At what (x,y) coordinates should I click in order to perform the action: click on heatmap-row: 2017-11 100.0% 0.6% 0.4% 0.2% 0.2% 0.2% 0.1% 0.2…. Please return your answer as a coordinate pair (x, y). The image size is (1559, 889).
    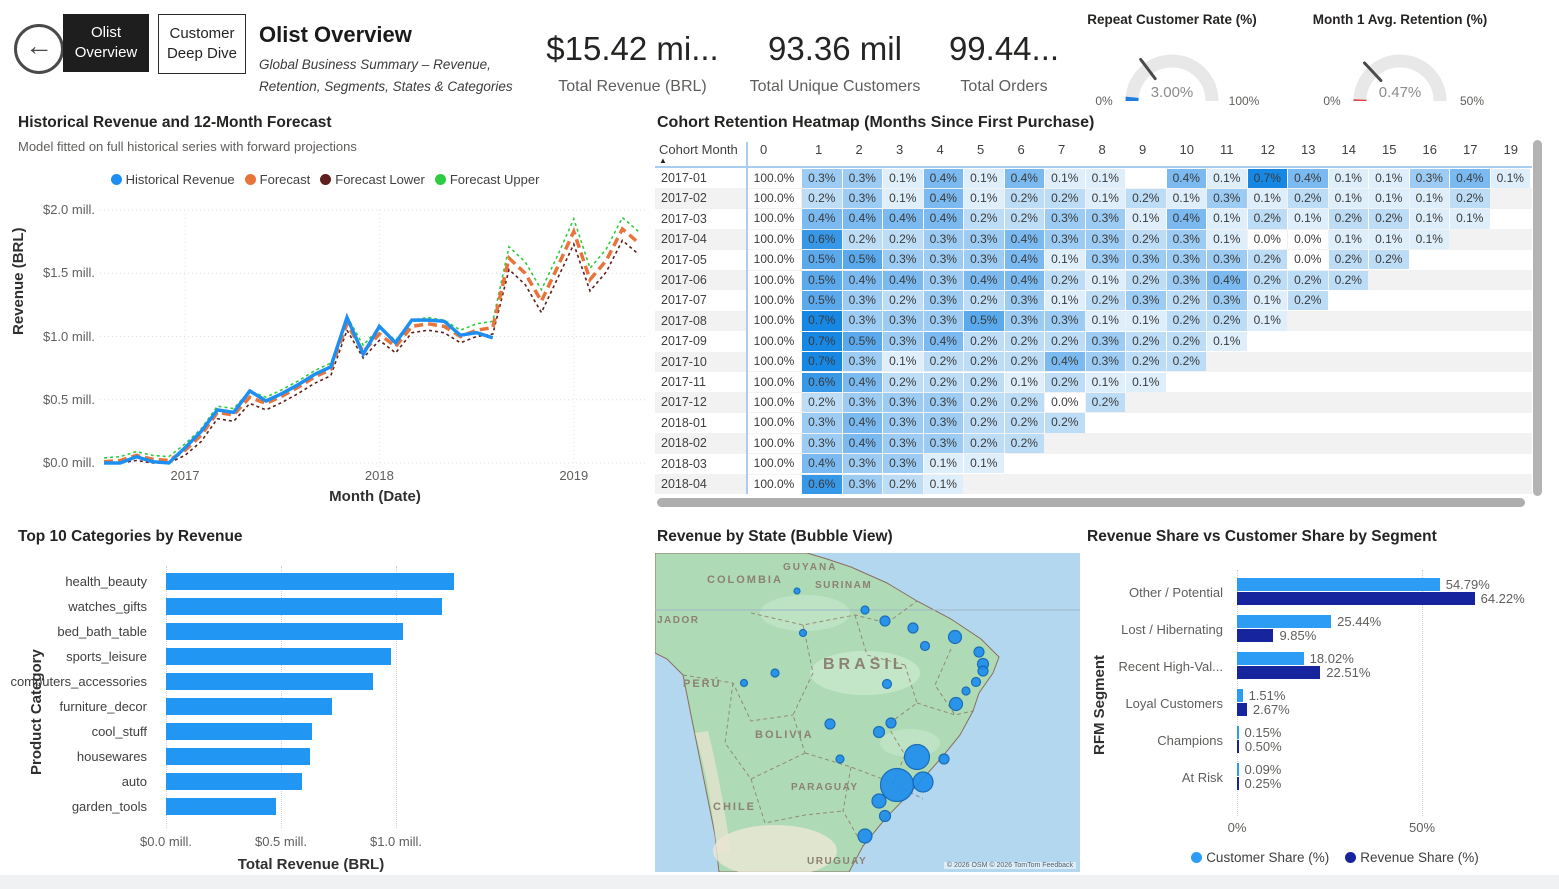
    Looking at the image, I should click on (1093, 382).